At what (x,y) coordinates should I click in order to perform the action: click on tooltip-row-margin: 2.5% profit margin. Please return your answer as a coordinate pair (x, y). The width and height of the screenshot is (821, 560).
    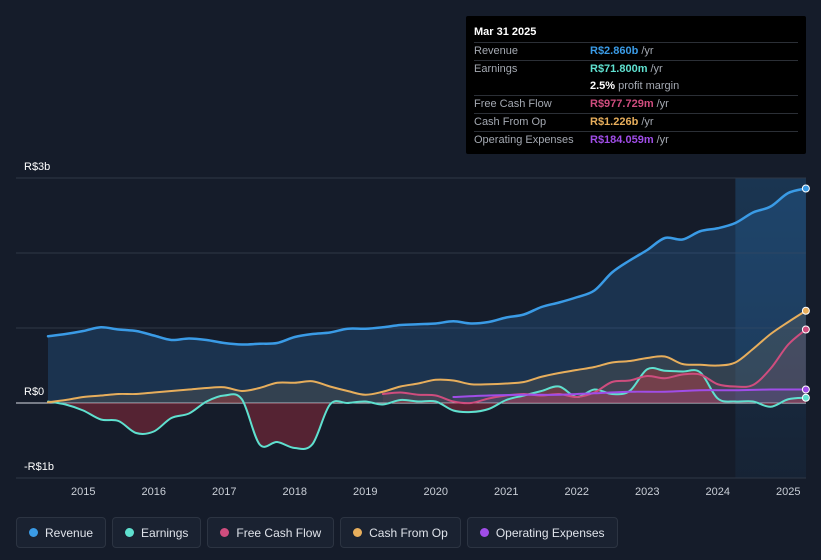
    Looking at the image, I should click on (636, 86).